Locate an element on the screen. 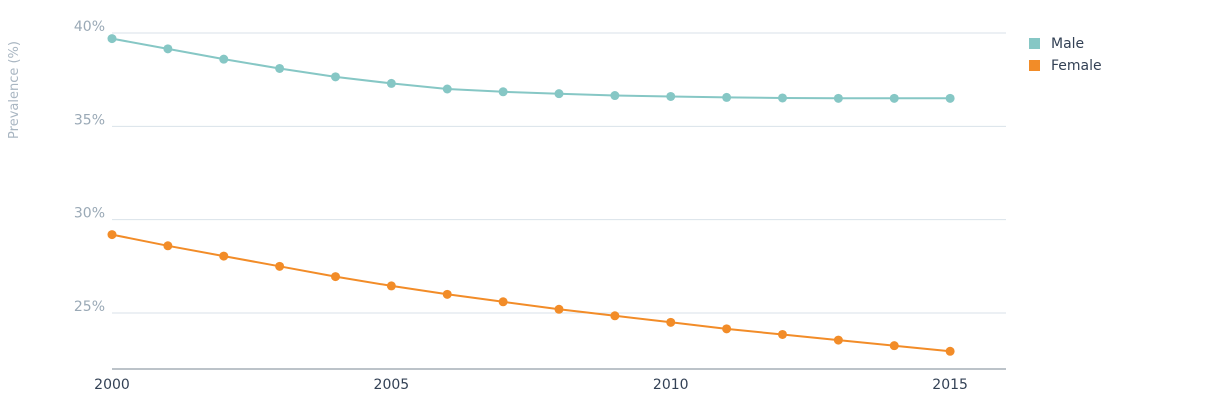  y-tick-label: 25% is located at coordinates (89, 307).